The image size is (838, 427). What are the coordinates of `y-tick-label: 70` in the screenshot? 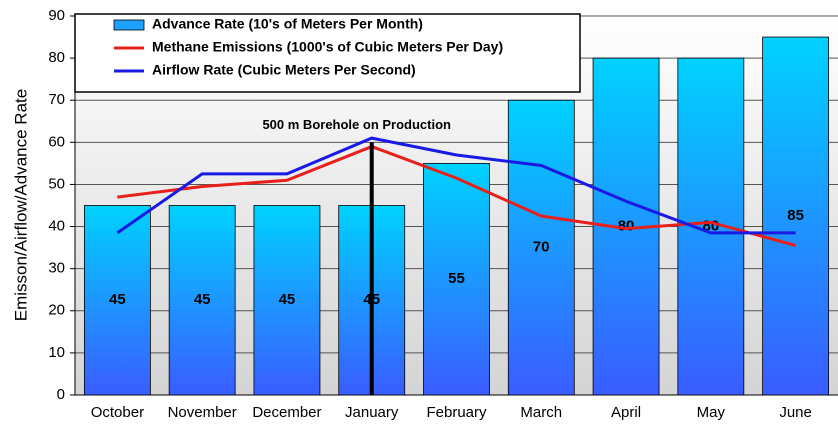 It's located at (56, 99).